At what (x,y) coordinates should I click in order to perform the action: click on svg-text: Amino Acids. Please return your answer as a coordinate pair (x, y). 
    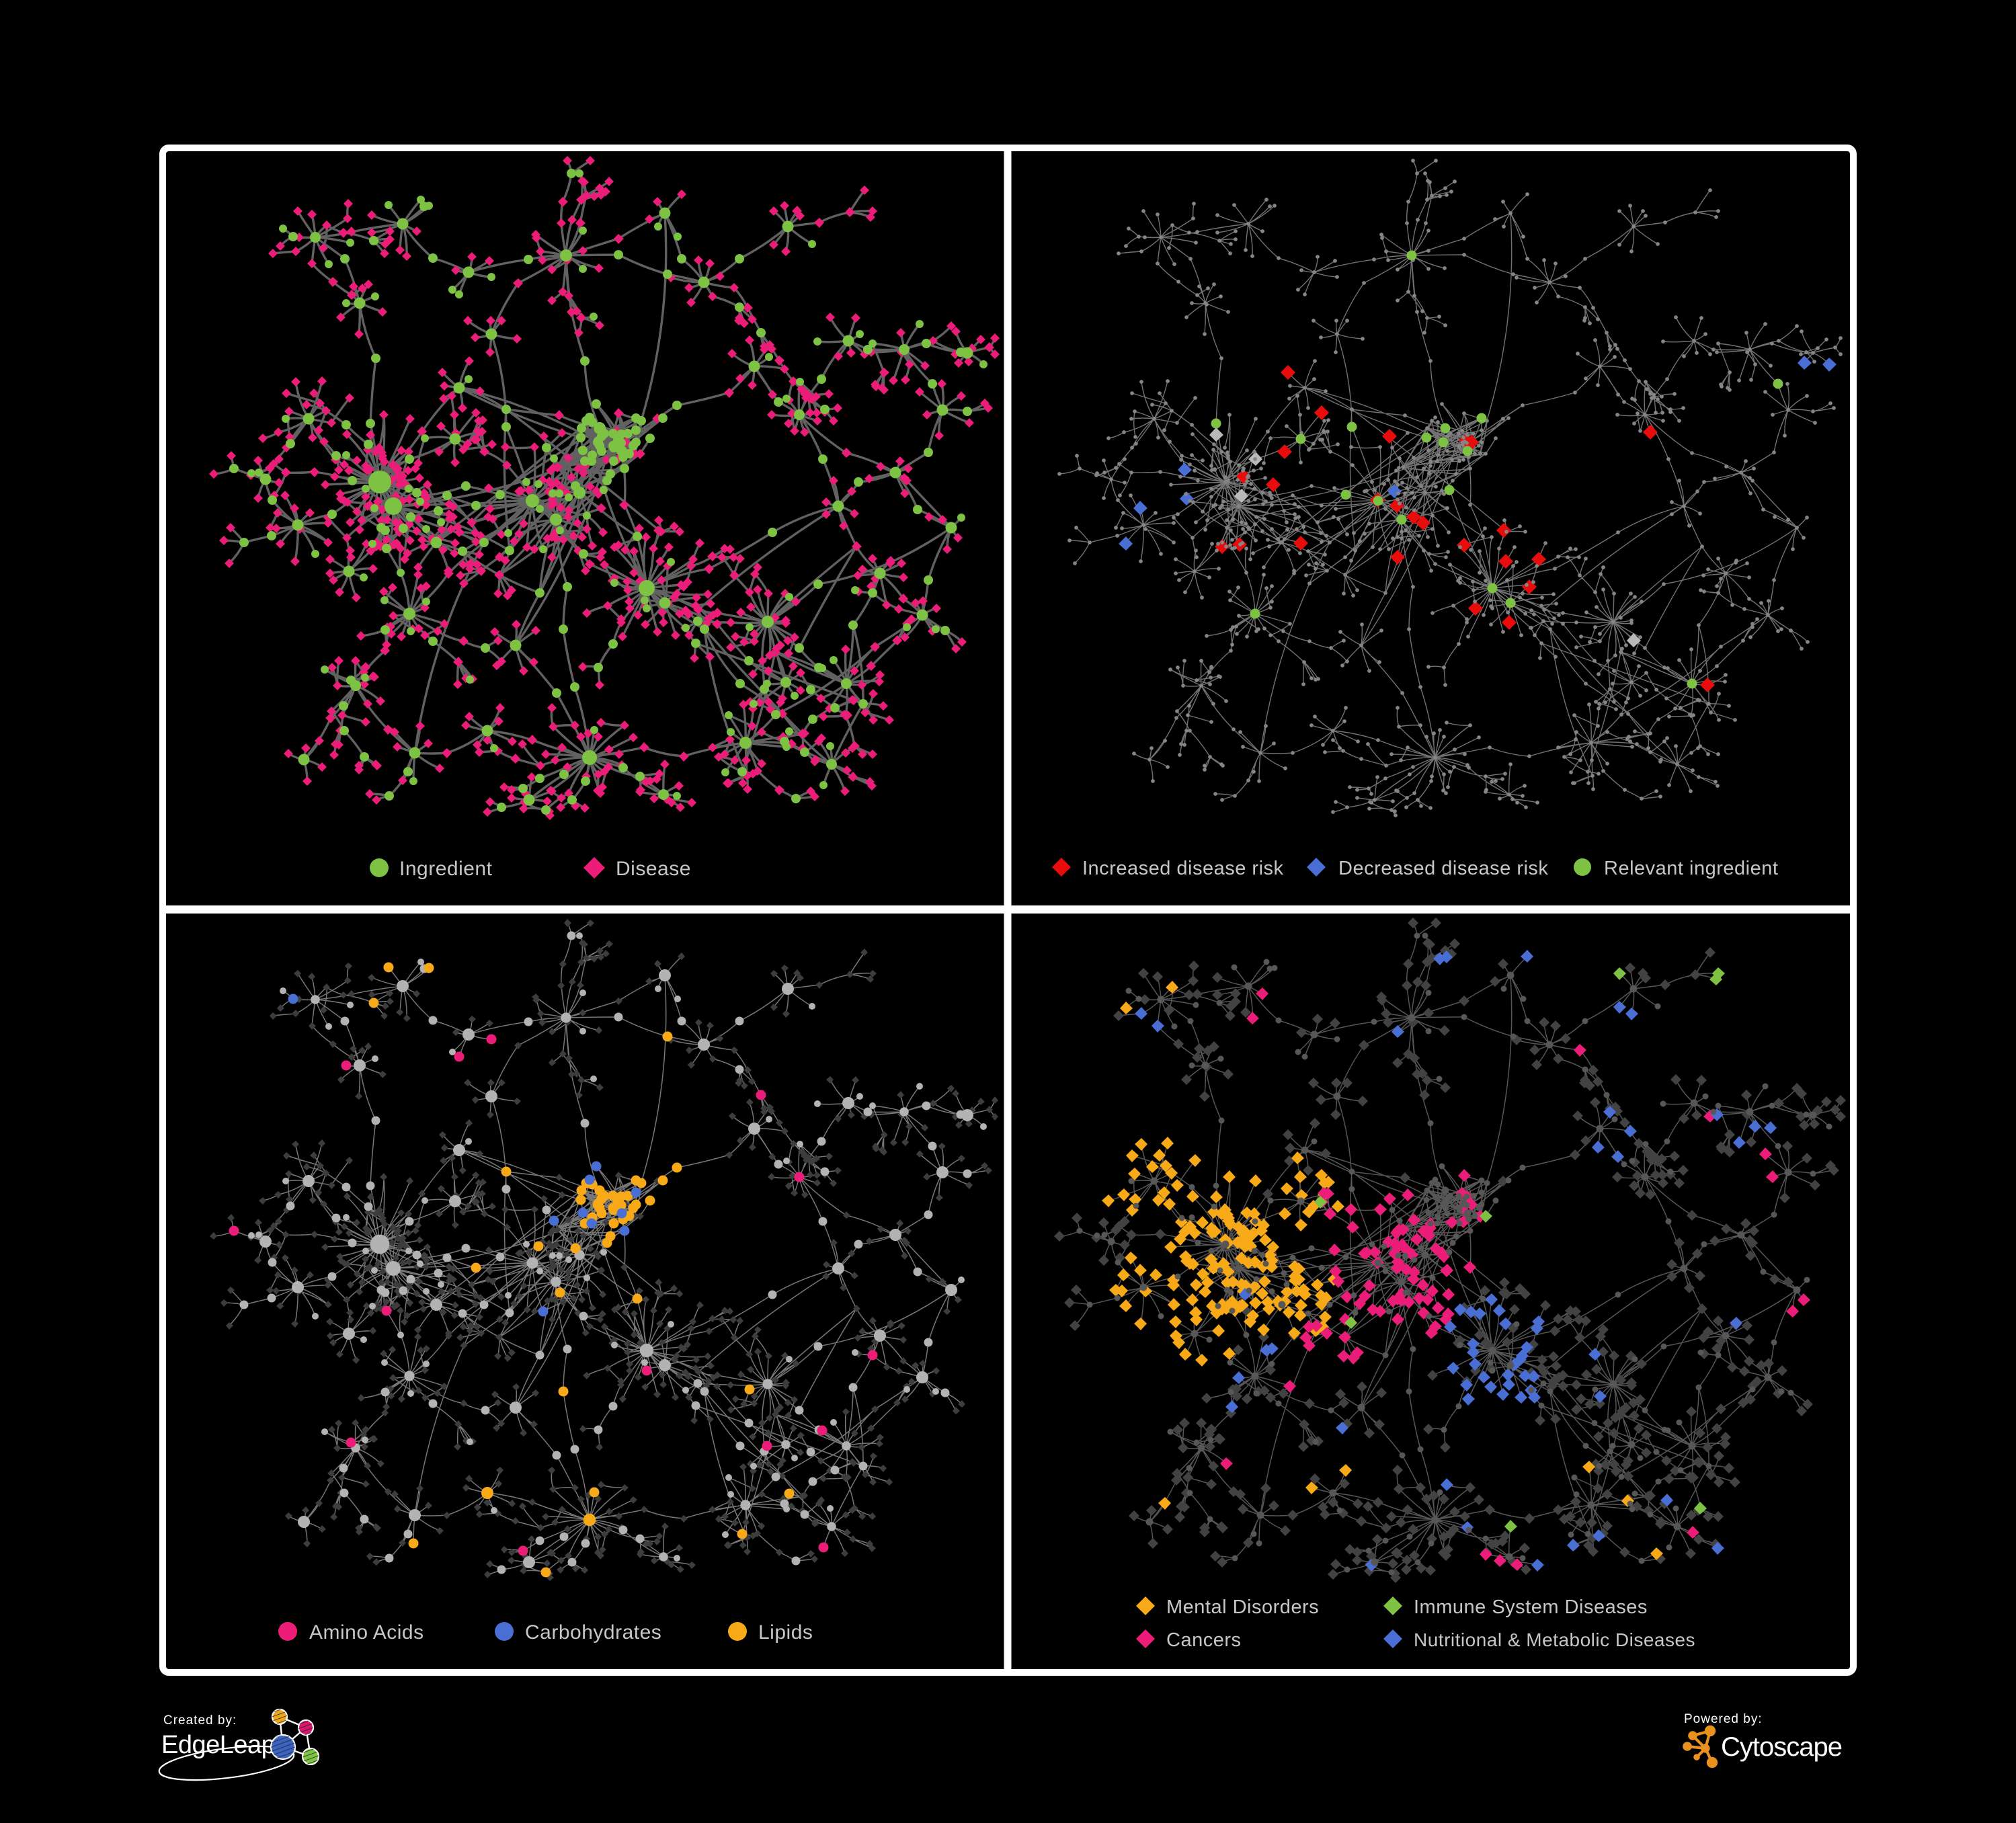
    Looking at the image, I should click on (366, 1633).